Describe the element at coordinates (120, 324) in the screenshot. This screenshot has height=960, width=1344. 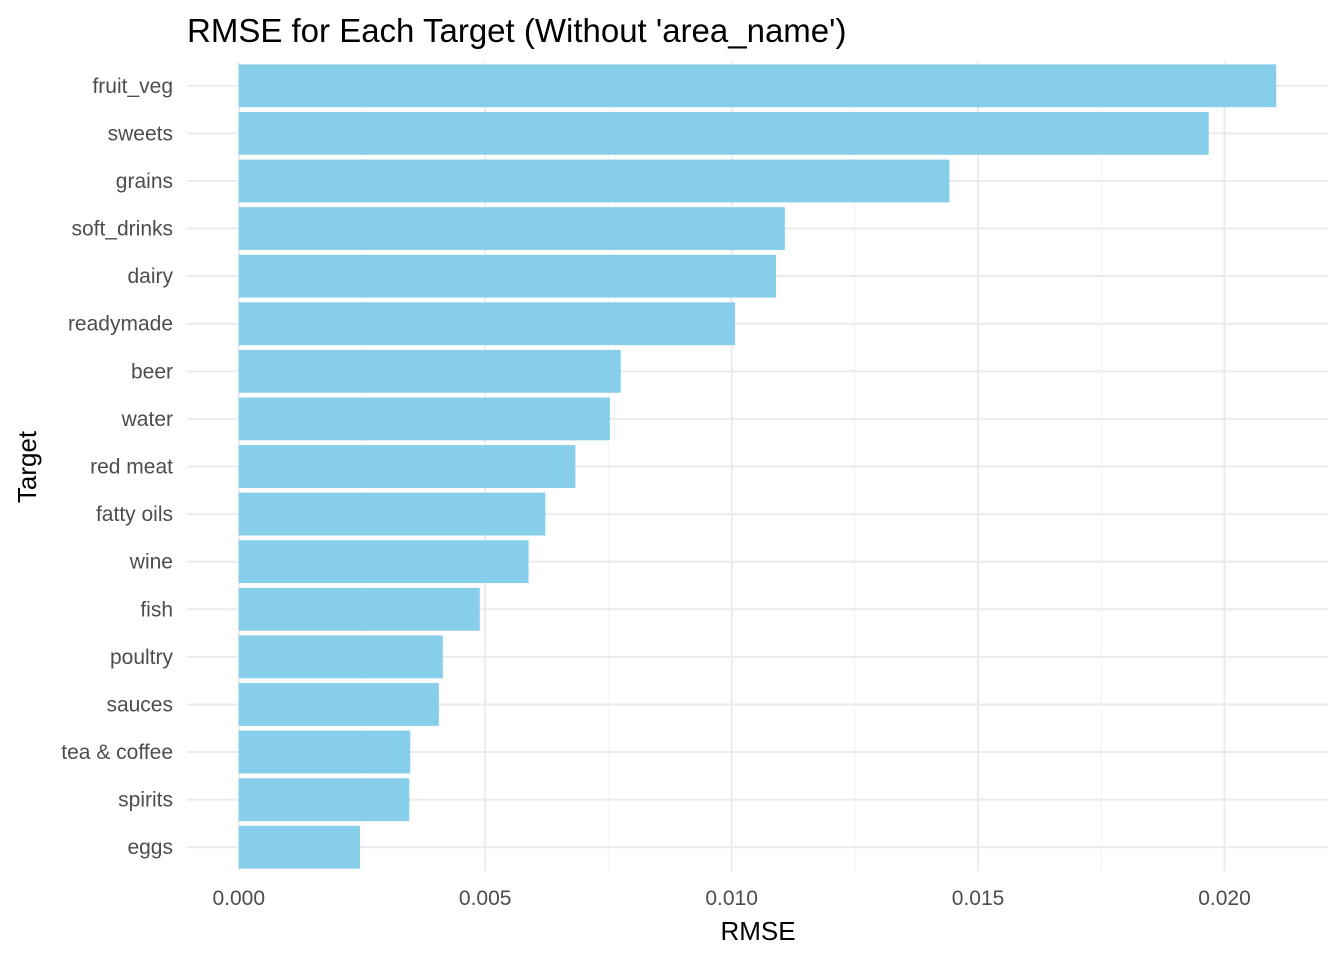
I see `y-tick-label: readymade` at that location.